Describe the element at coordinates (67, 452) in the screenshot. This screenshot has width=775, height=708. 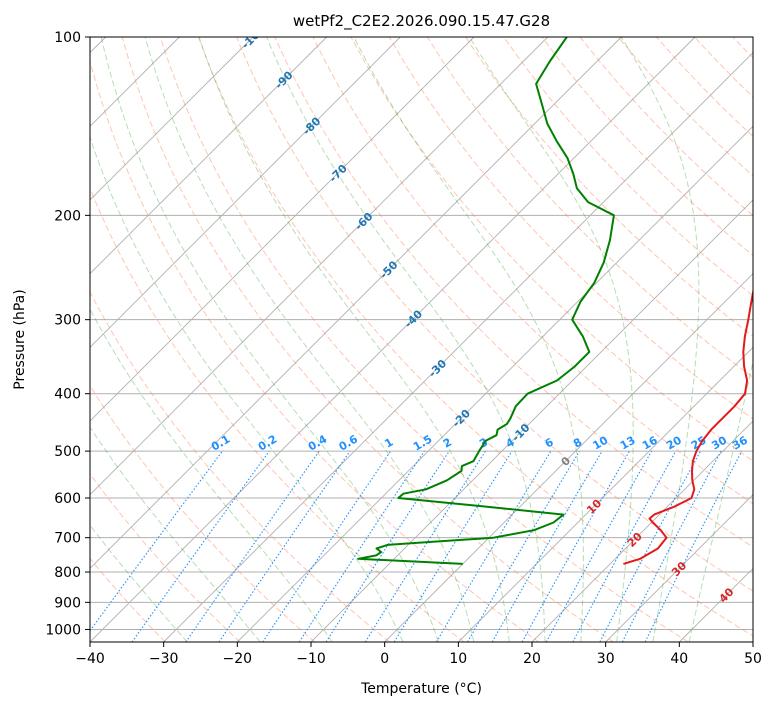
I see `y-tick-label: 500` at that location.